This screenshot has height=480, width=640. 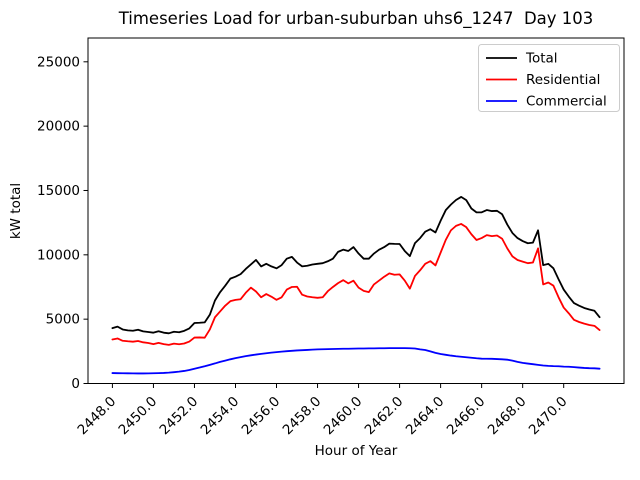 What do you see at coordinates (566, 102) in the screenshot?
I see `legend-label-commercial: Commercial` at bounding box center [566, 102].